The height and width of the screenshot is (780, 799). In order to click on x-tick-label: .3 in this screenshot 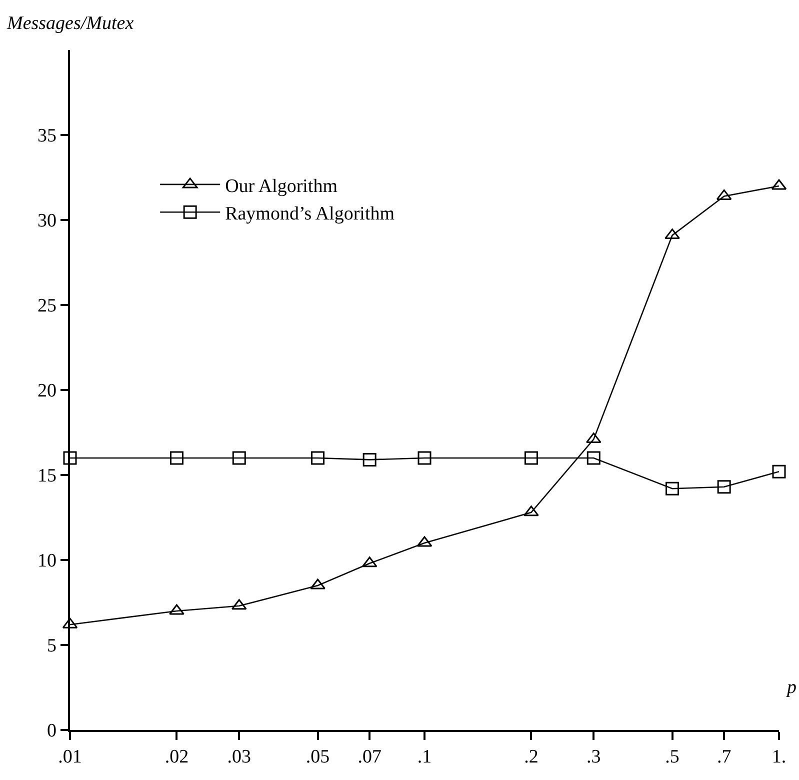, I will do `click(593, 757)`.